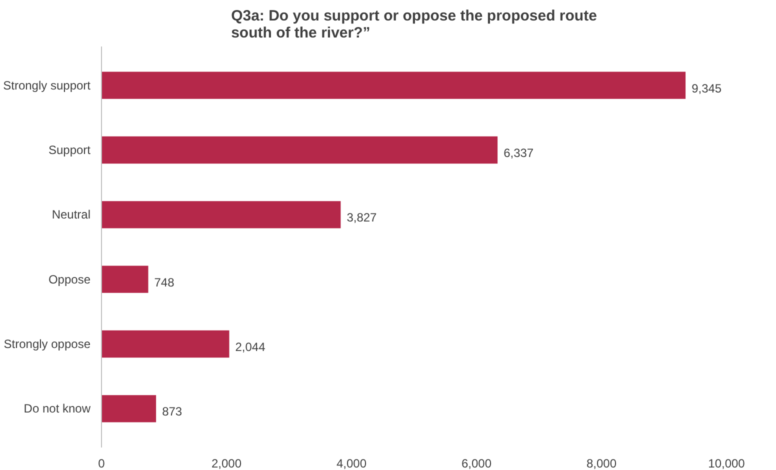 Image resolution: width=776 pixels, height=470 pixels. Describe the element at coordinates (476, 463) in the screenshot. I see `x-tick-label: 6,000` at that location.